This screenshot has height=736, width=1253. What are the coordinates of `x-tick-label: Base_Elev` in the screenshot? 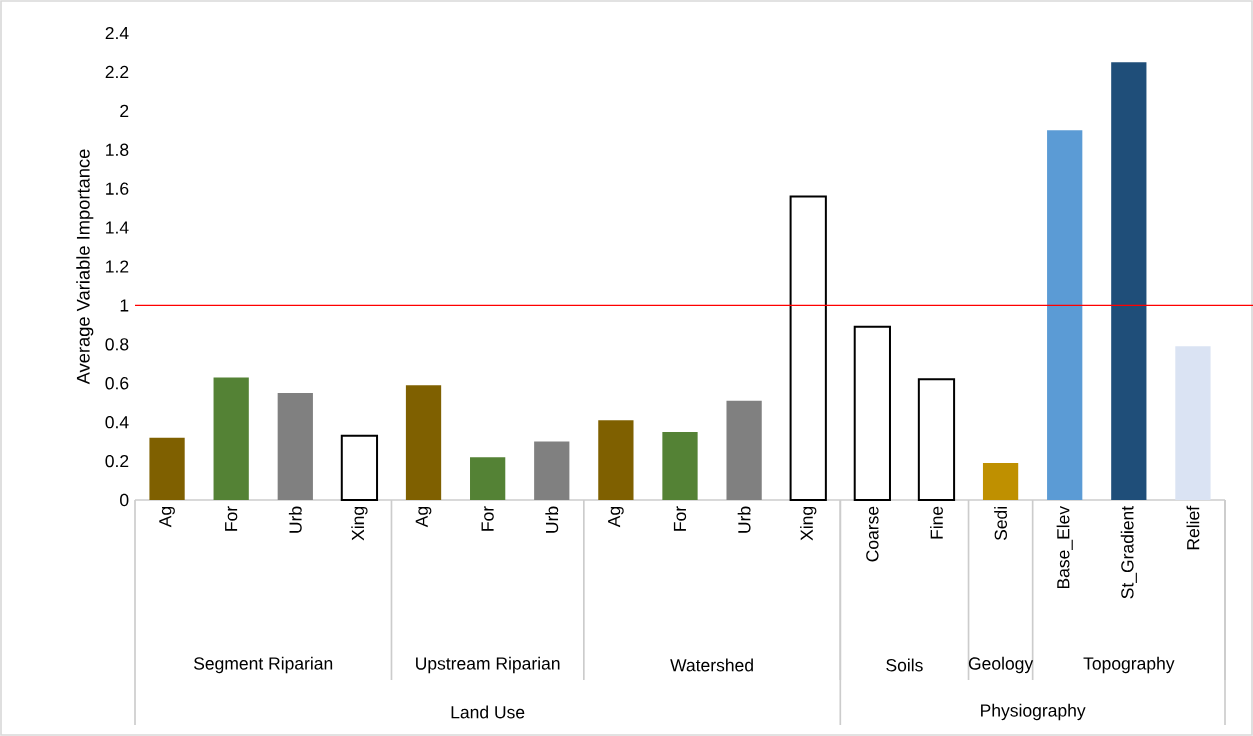 It's located at (1064, 547).